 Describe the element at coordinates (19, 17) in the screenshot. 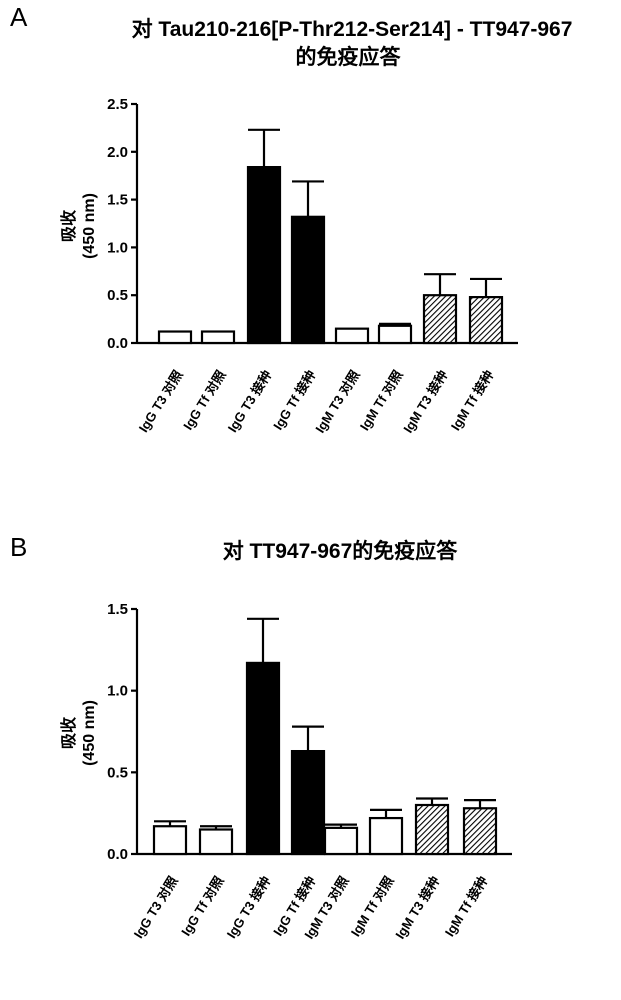

I see `panel-a-letter: A` at that location.